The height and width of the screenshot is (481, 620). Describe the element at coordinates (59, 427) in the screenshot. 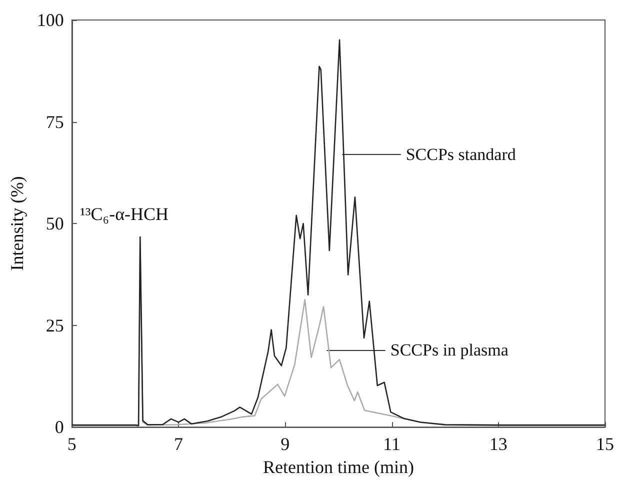

I see `y-tick-label: 0` at that location.